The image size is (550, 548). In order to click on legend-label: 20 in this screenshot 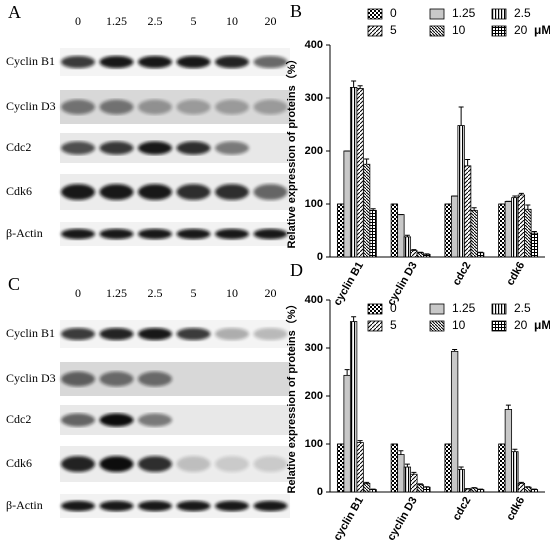, I will do `click(521, 325)`.